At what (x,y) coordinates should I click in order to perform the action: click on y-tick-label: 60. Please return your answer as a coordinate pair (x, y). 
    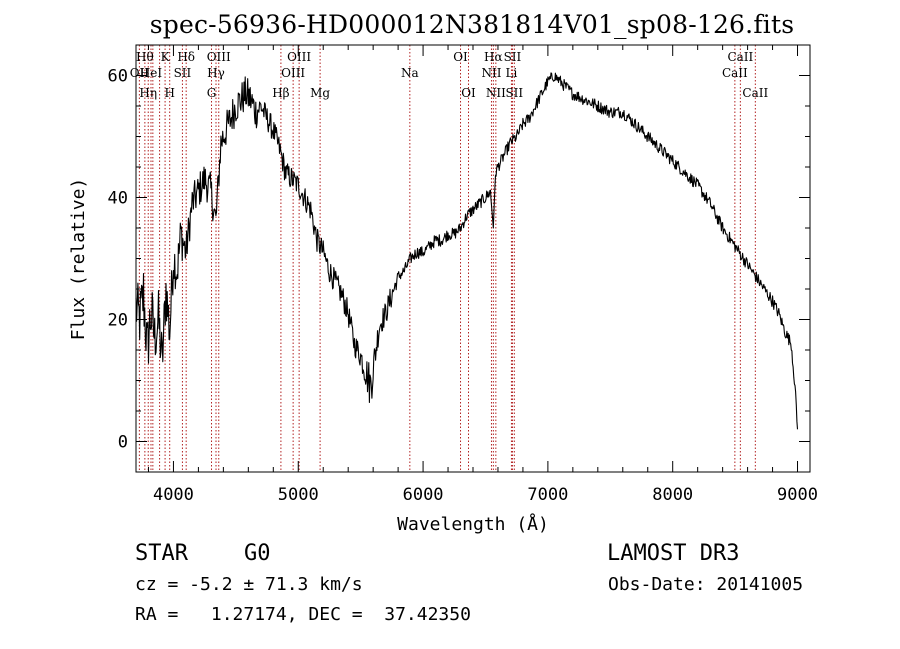
    Looking at the image, I should click on (118, 77).